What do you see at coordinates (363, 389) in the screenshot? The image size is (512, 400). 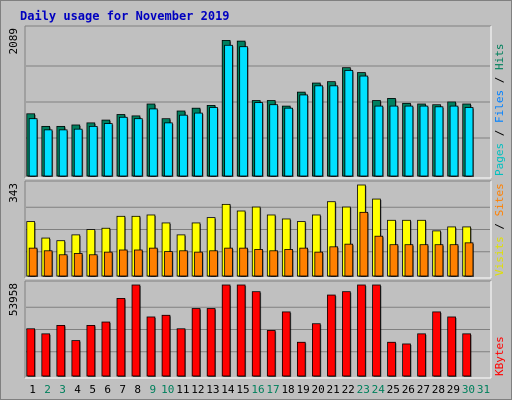 I see `x-tick-label-day-23: 23` at bounding box center [363, 389].